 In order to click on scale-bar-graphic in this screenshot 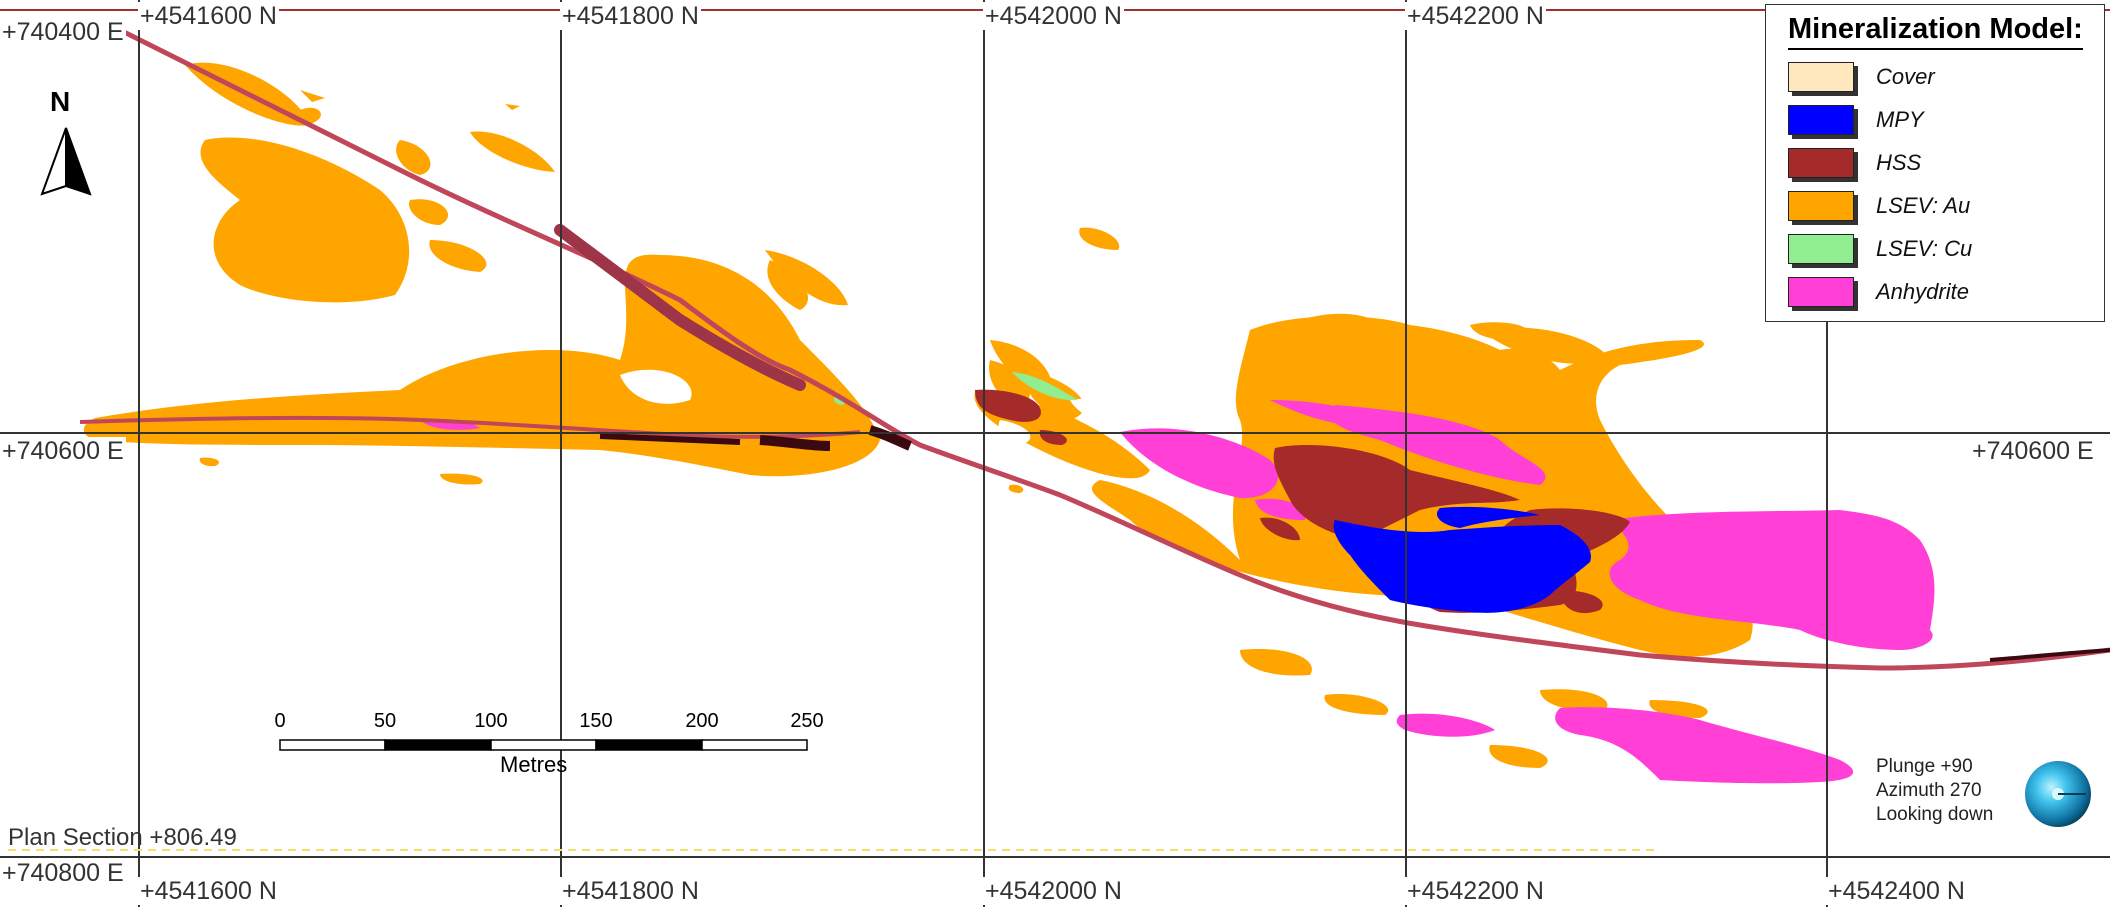, I will do `click(543, 745)`.